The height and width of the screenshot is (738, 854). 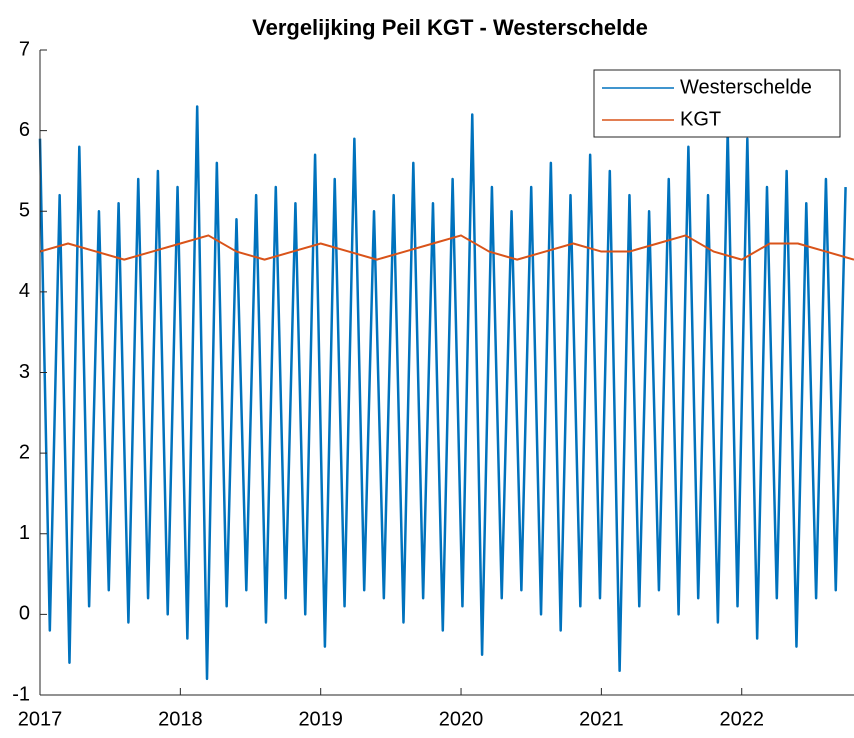 I want to click on y-tick-label: 3, so click(x=24, y=372).